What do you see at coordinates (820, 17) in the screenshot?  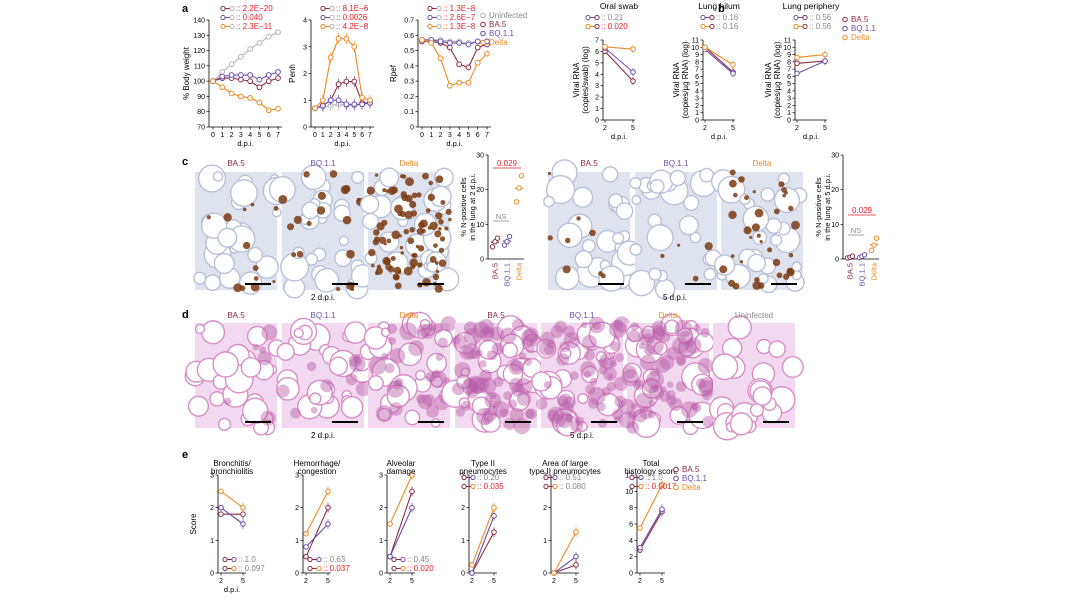 I see `p-value: :: 0.56` at bounding box center [820, 17].